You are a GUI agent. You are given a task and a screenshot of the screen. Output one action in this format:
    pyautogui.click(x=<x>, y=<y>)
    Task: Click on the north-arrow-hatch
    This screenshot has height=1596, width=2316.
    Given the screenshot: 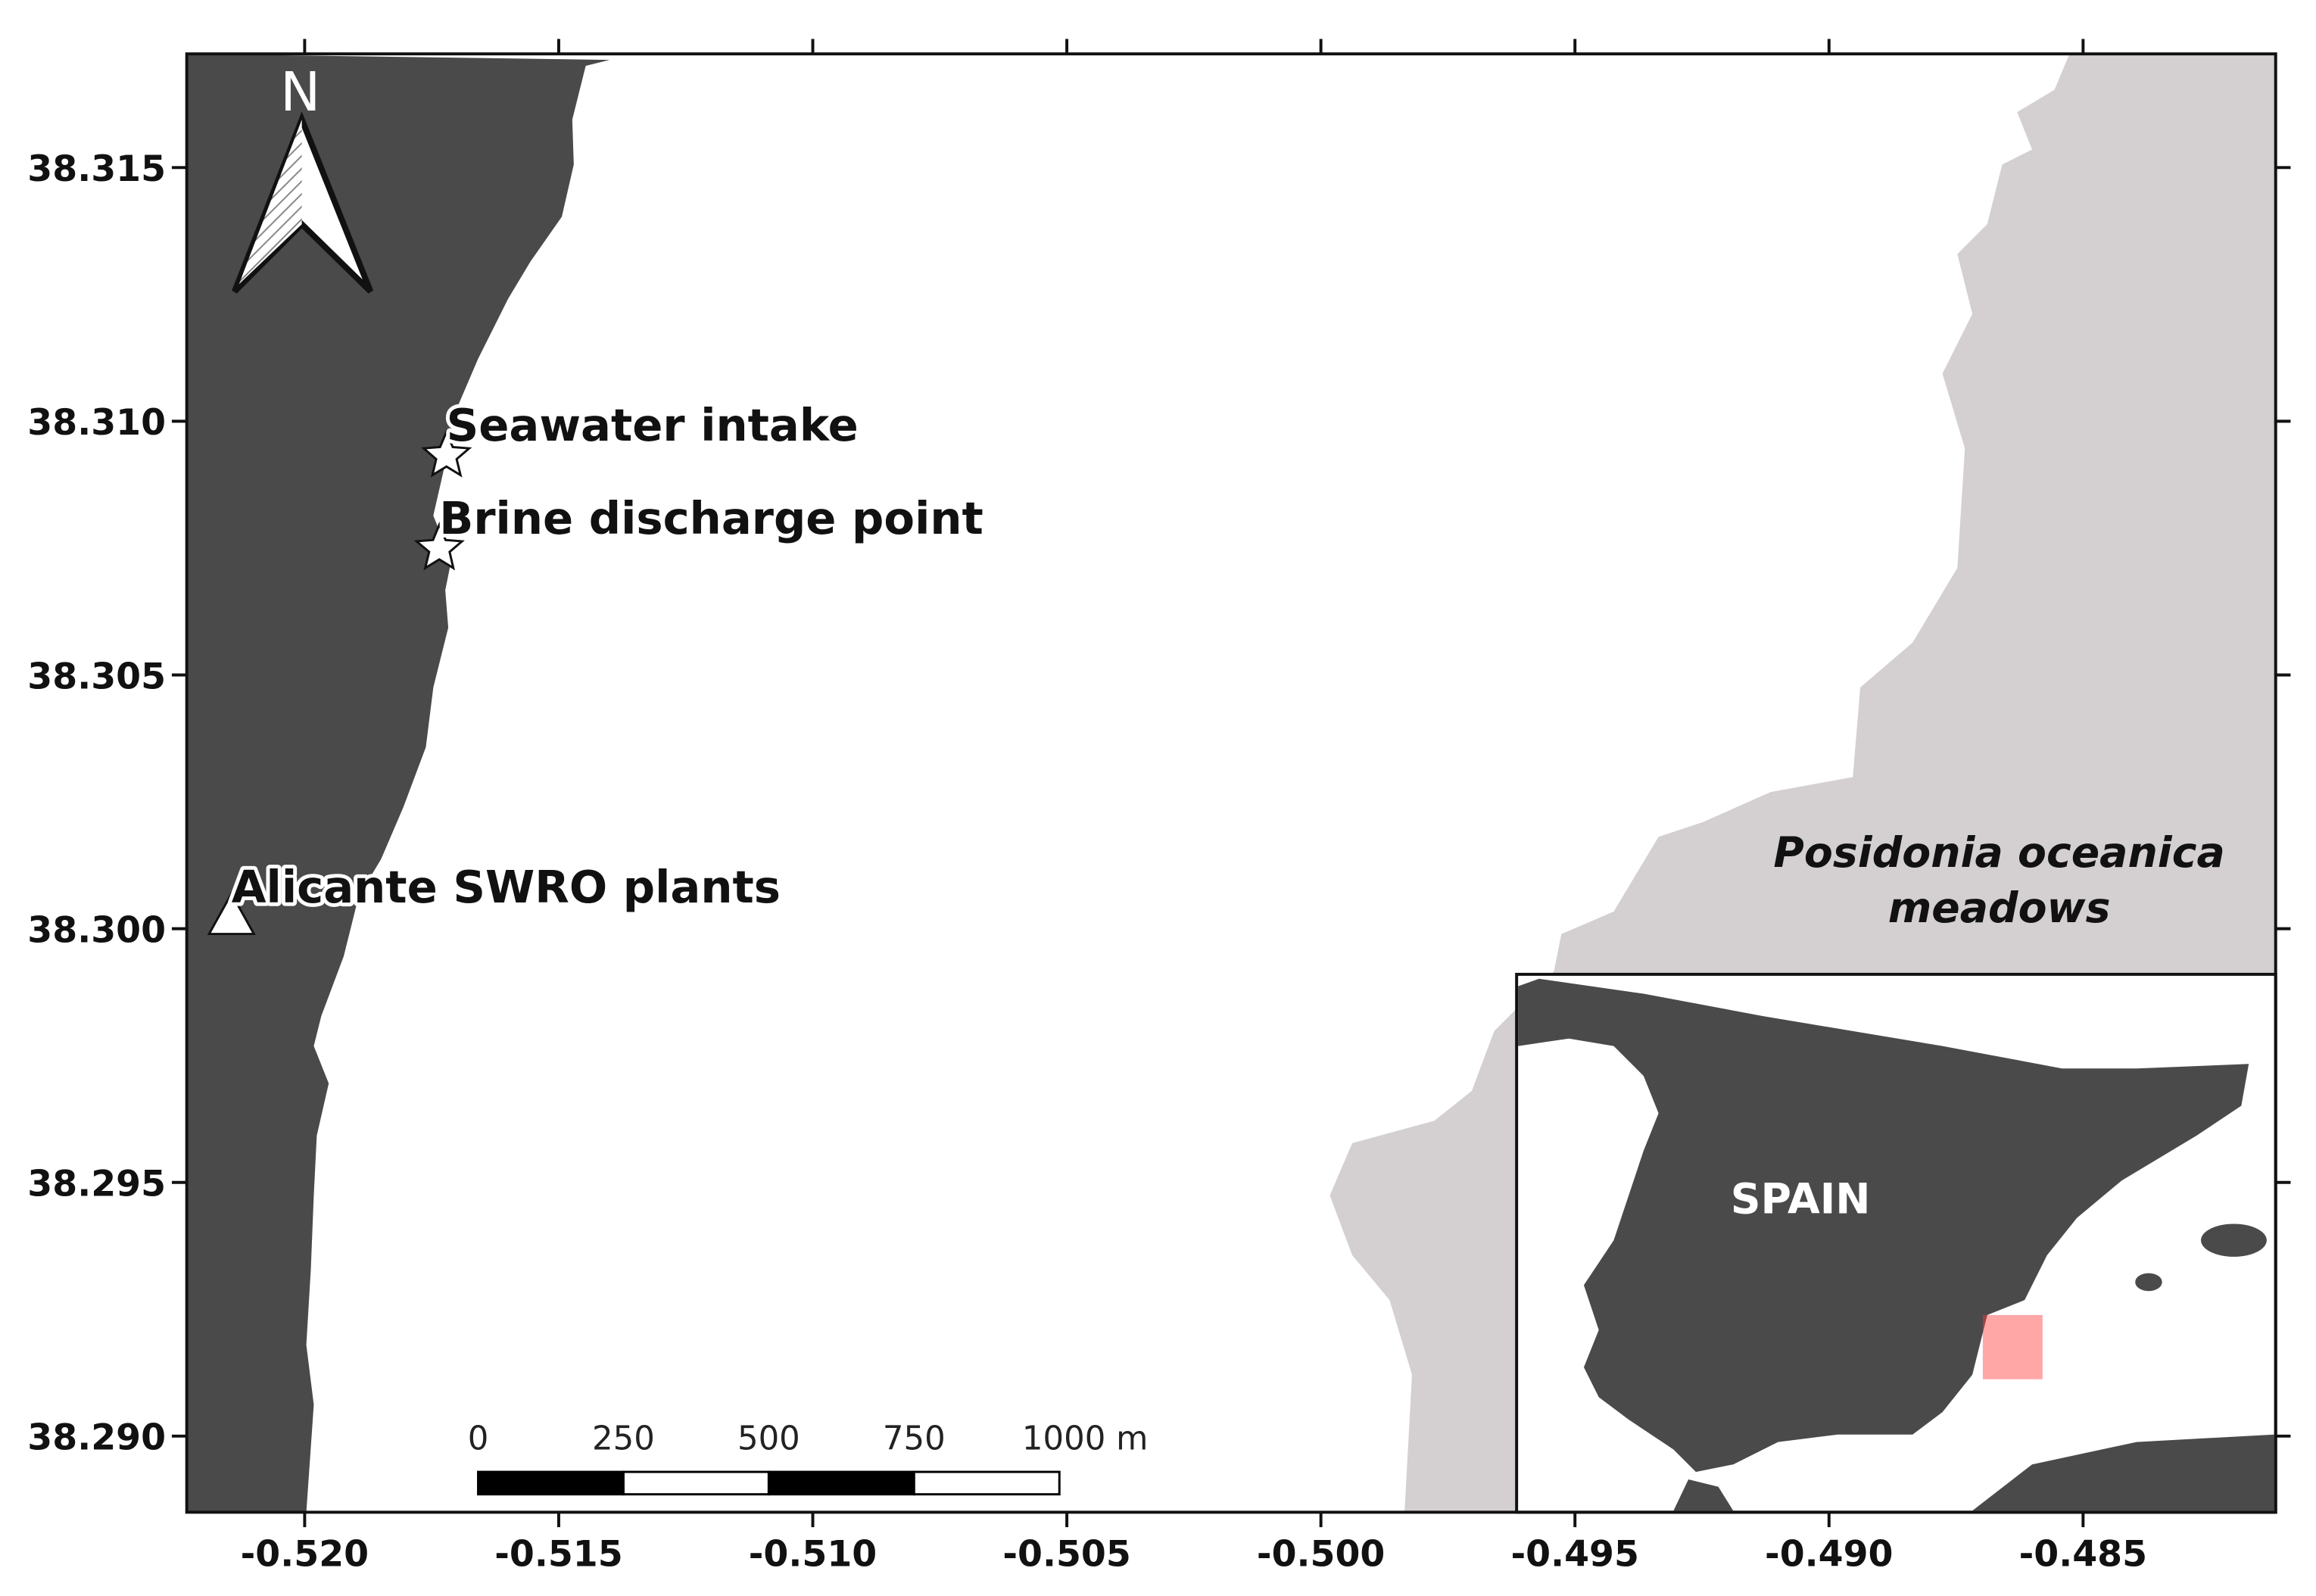 What is the action you would take?
    pyautogui.click(x=270, y=202)
    